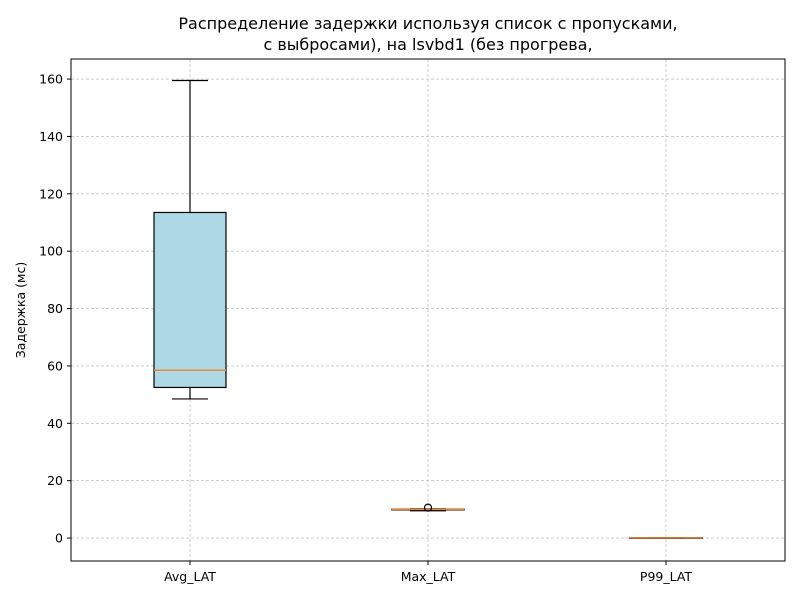 The image size is (800, 600). I want to click on x-tick-label: P99_LAT, so click(666, 576).